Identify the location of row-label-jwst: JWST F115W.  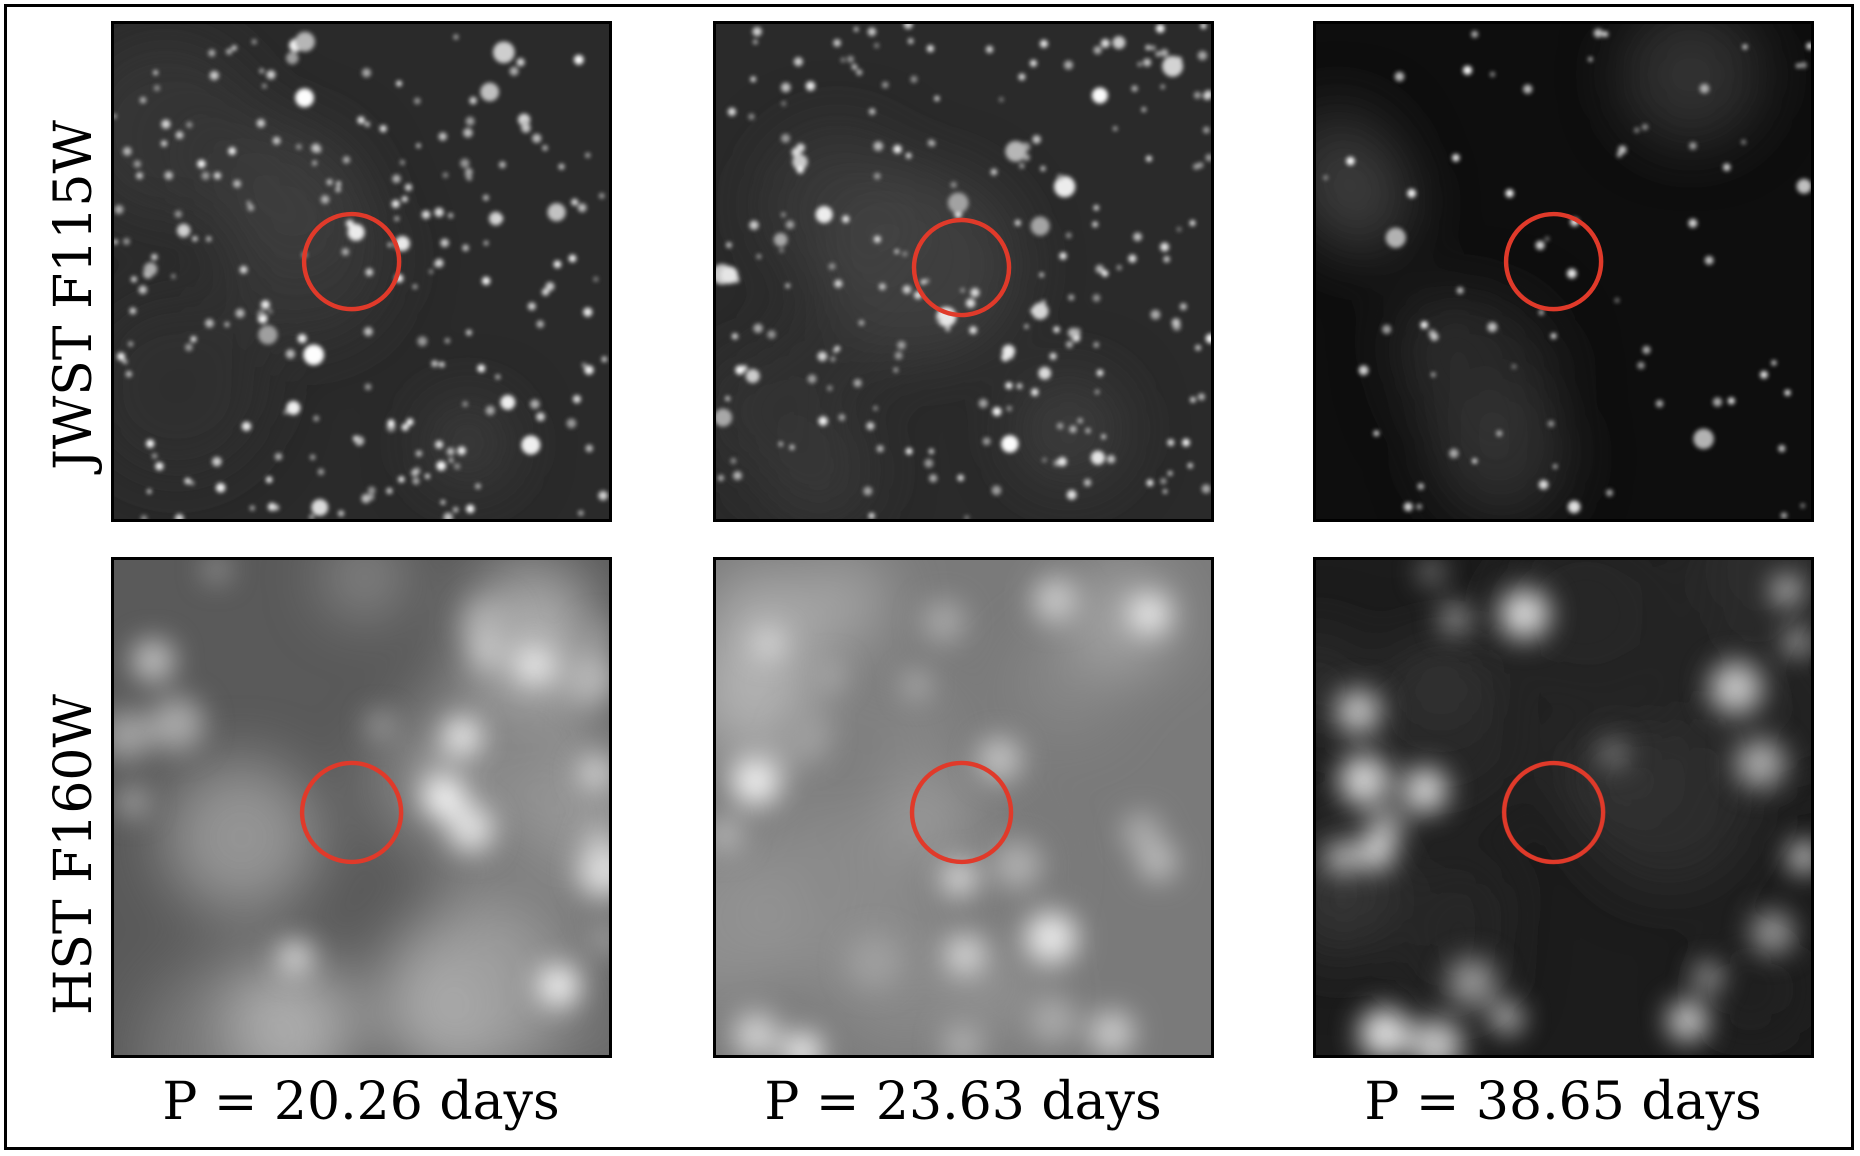
(74, 295).